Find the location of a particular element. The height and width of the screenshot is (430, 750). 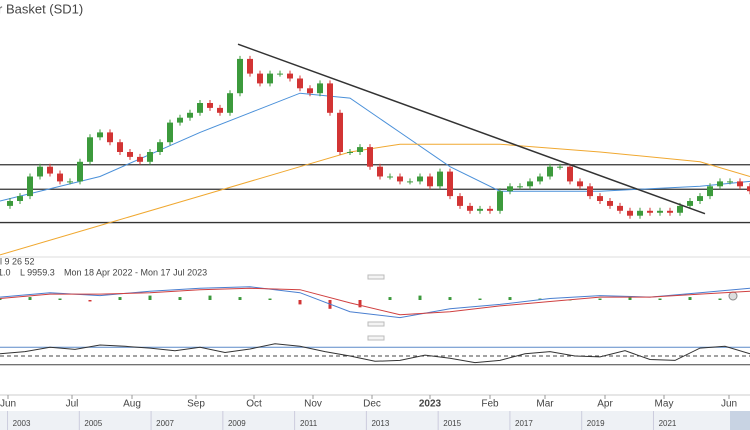

chart-title: r Basket (SD1) is located at coordinates (41, 8).